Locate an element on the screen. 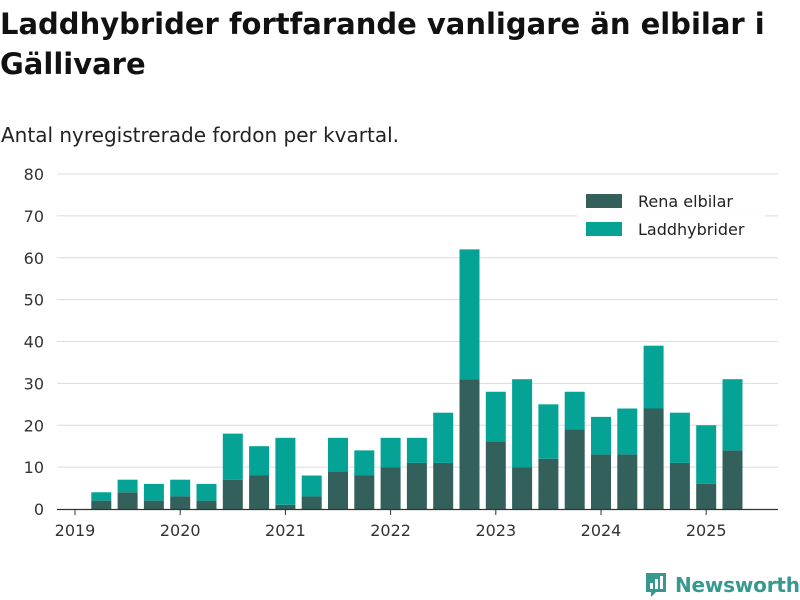 Image resolution: width=800 pixels, height=600 pixels. x-tick-label: 2023 is located at coordinates (495, 530).